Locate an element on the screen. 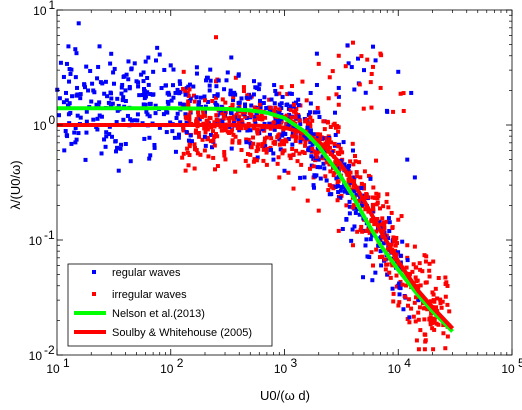  y-axis-label: λ/(U0/ω) is located at coordinates (15, 184).